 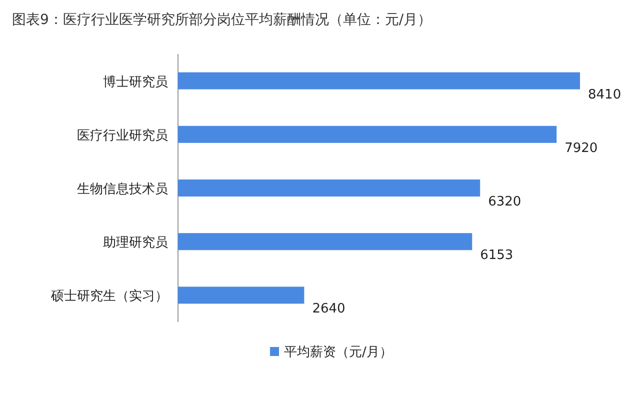 What do you see at coordinates (605, 94) in the screenshot?
I see `data-label: 8410` at bounding box center [605, 94].